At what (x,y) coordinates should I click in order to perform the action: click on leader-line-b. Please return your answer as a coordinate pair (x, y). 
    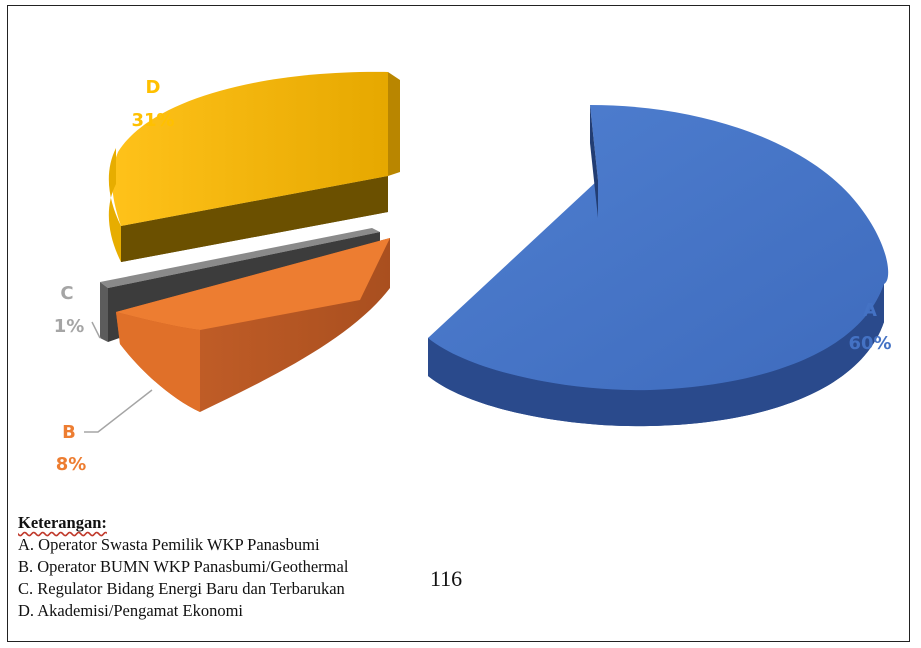
    Looking at the image, I should click on (118, 411).